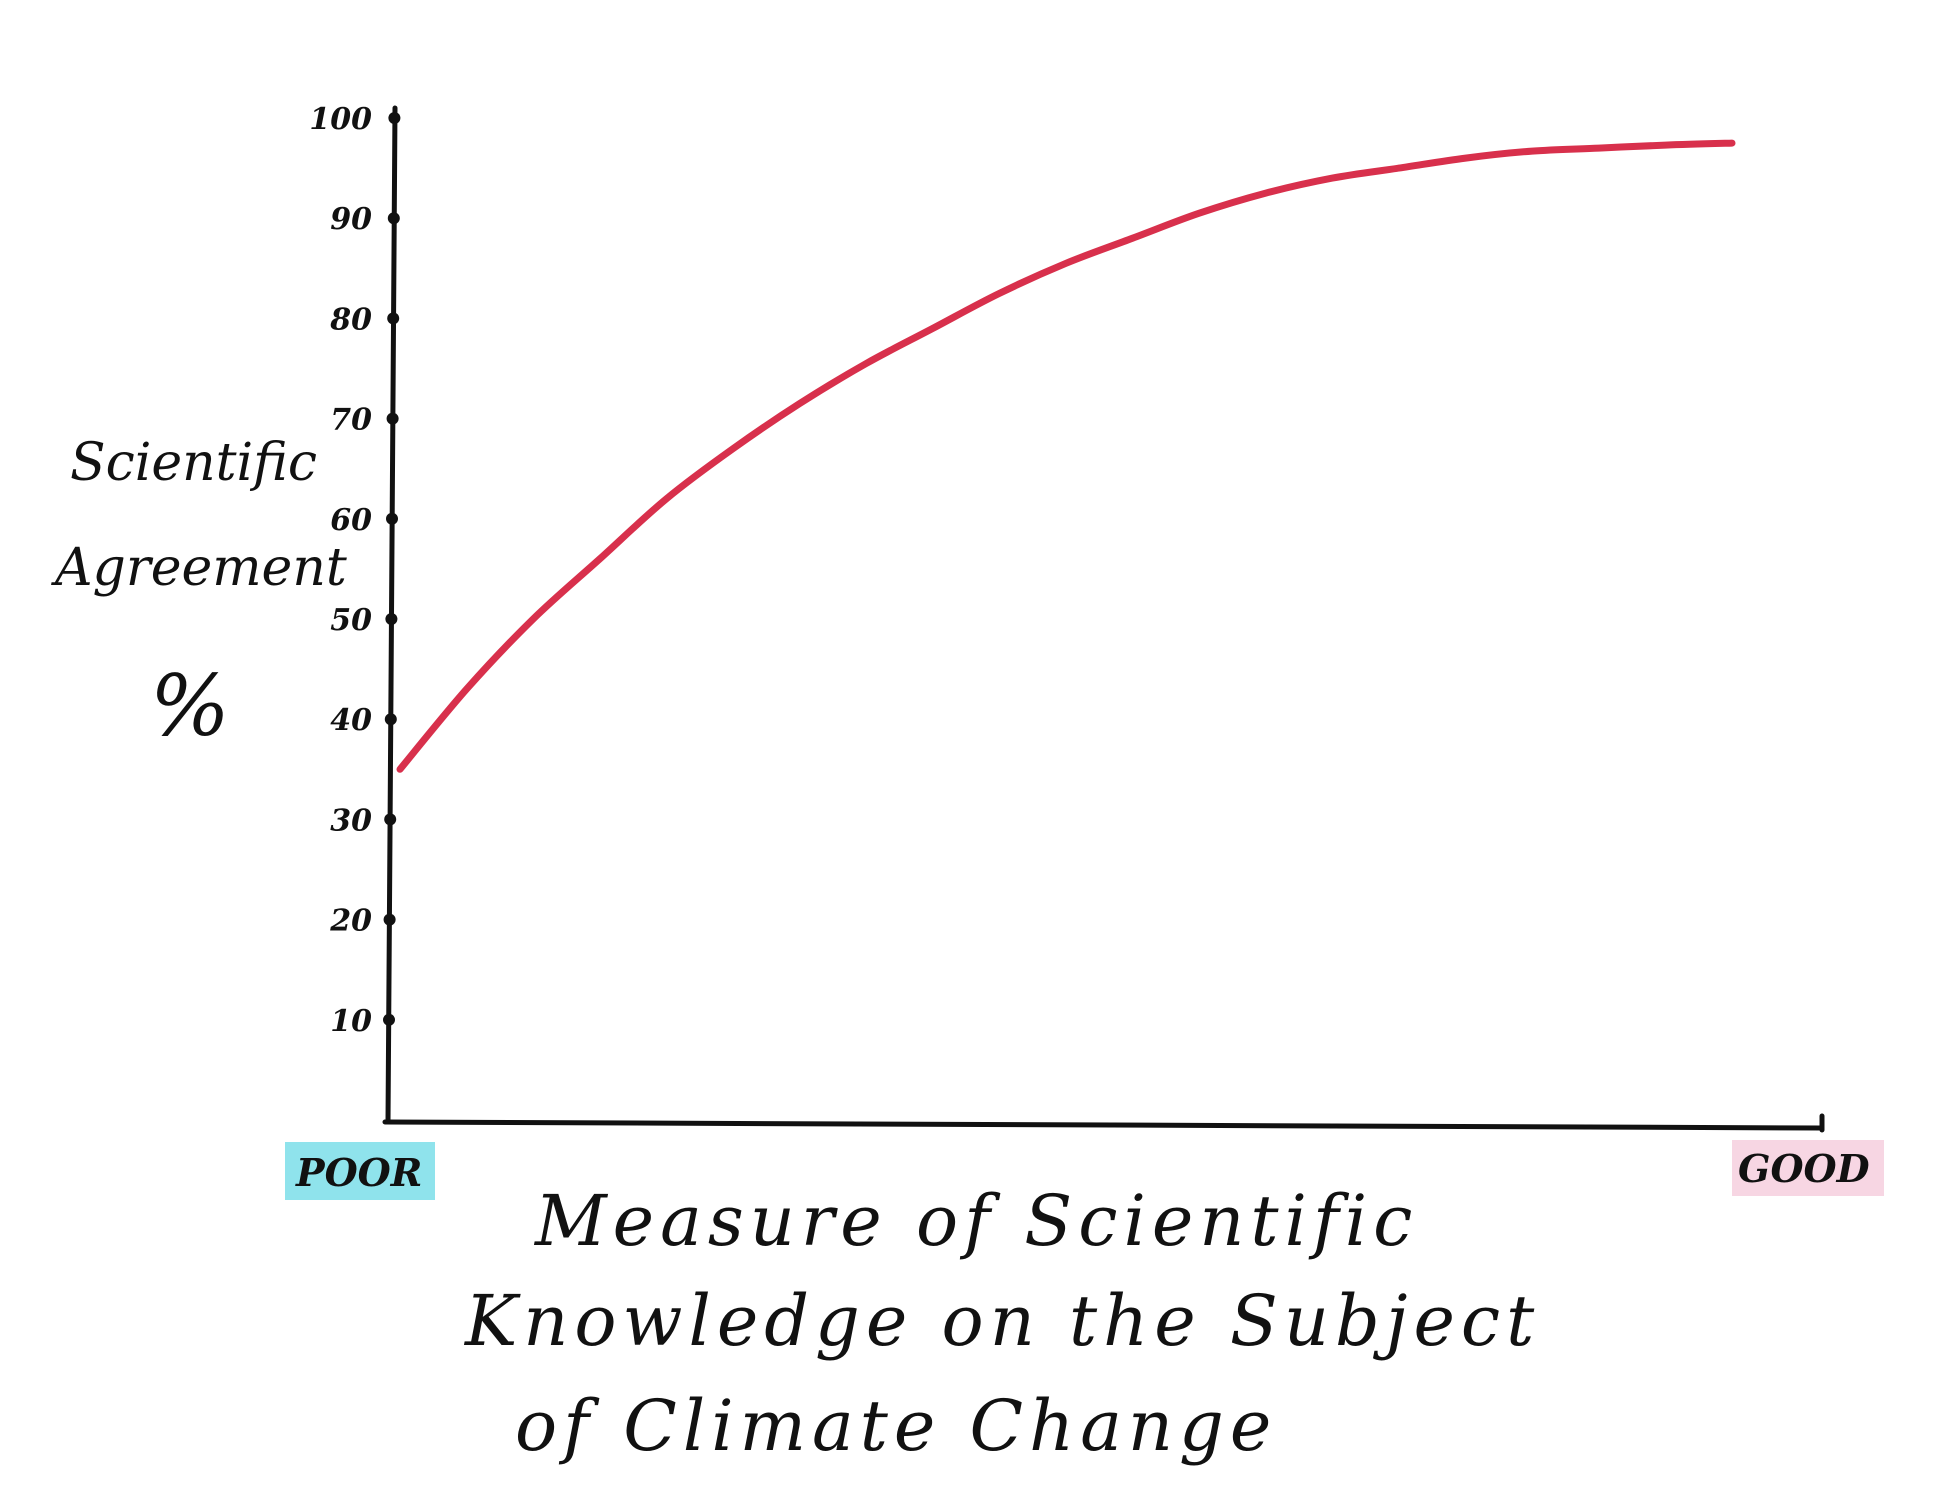  What do you see at coordinates (350, 921) in the screenshot?
I see `y-tick-label: 20` at bounding box center [350, 921].